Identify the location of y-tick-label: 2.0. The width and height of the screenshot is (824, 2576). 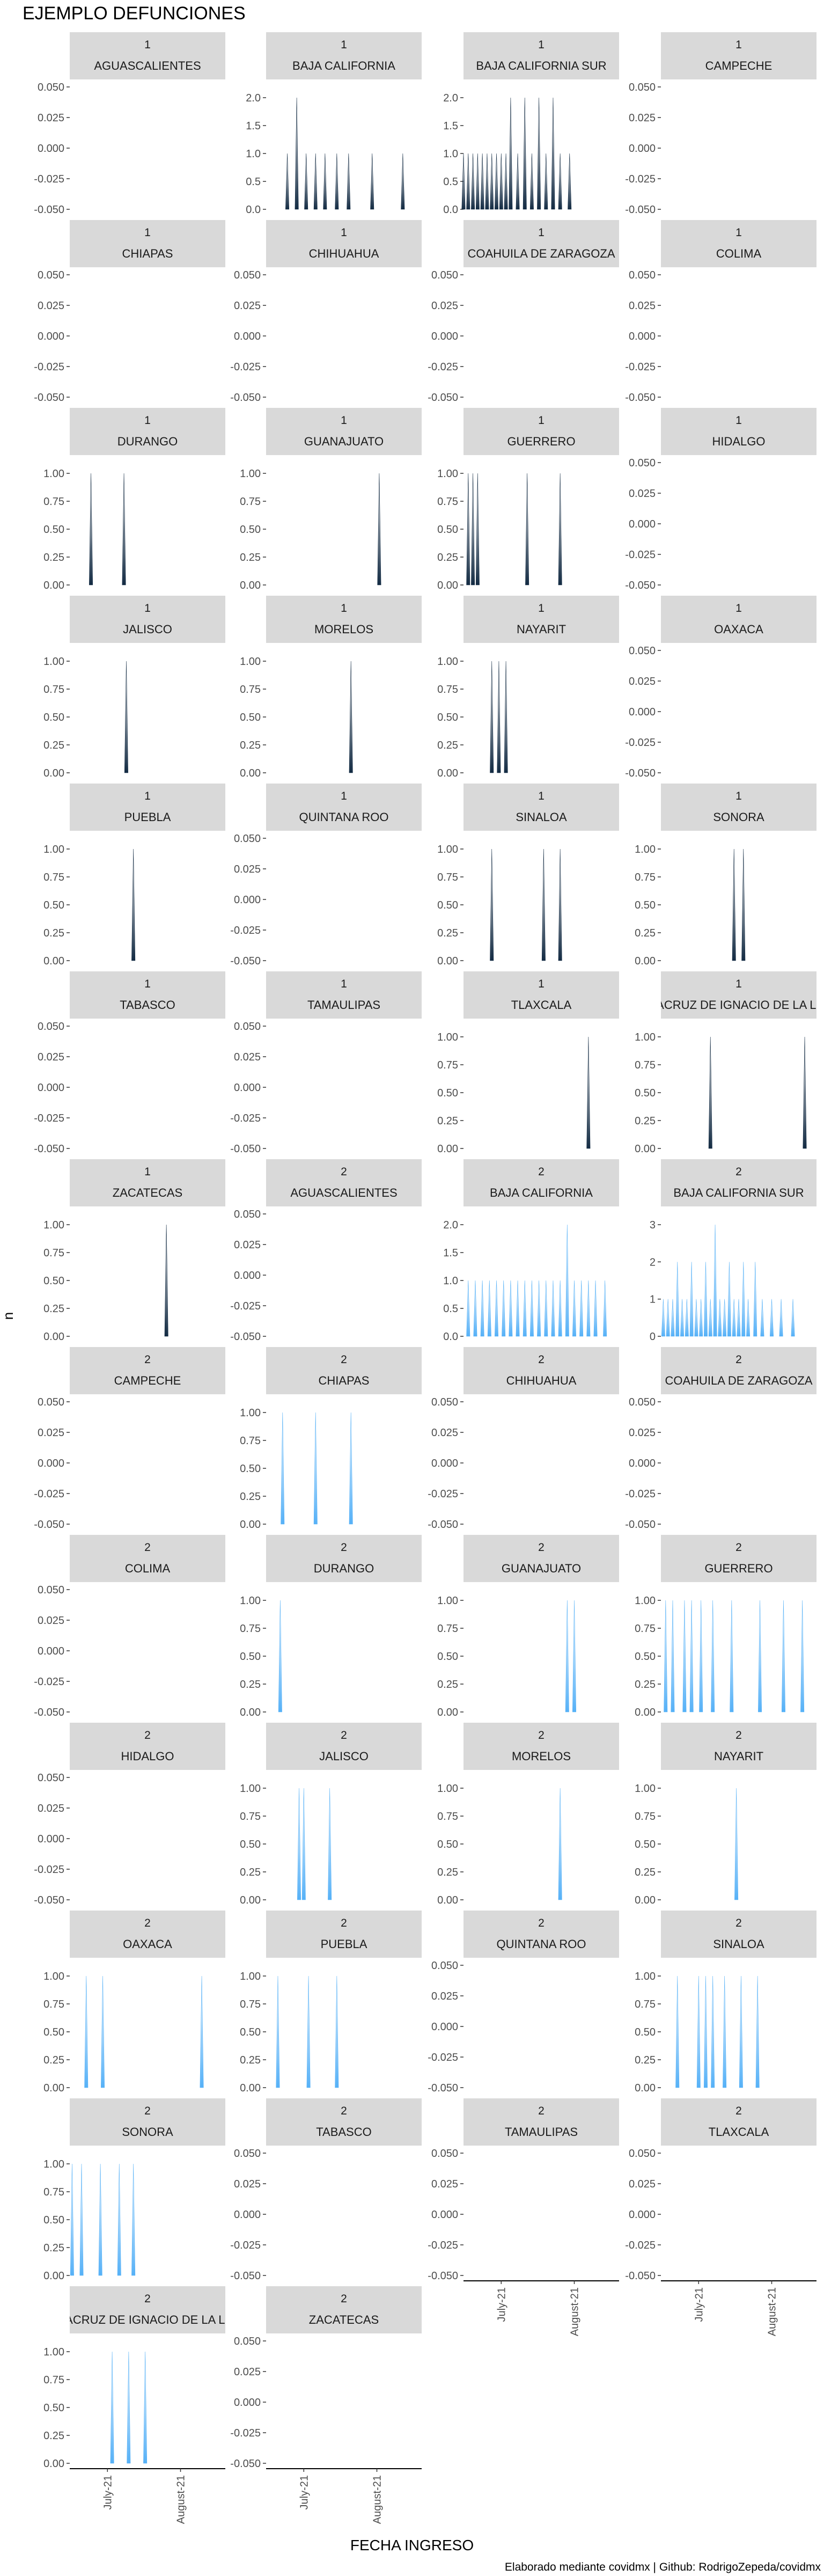
(450, 98).